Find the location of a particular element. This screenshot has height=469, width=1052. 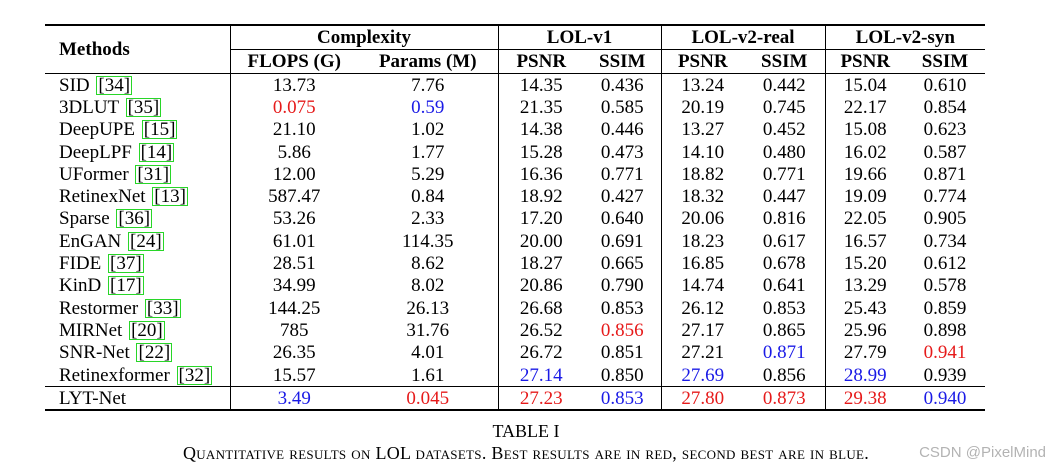

value-cell: 15.04 is located at coordinates (865, 85).